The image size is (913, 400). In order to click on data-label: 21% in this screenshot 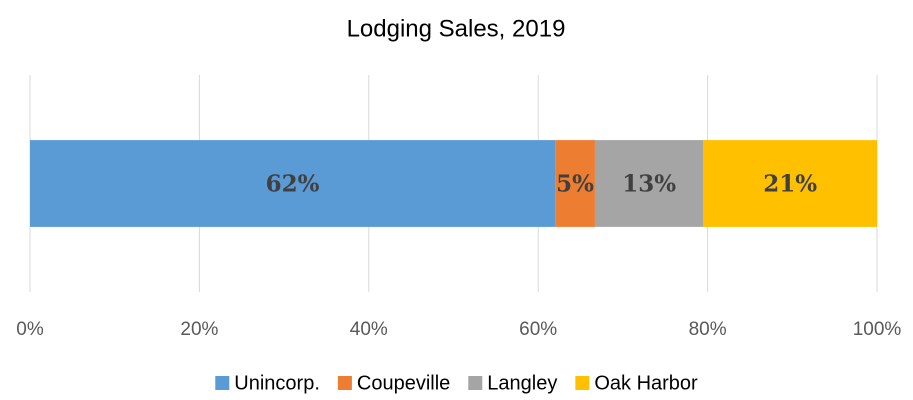, I will do `click(790, 184)`.